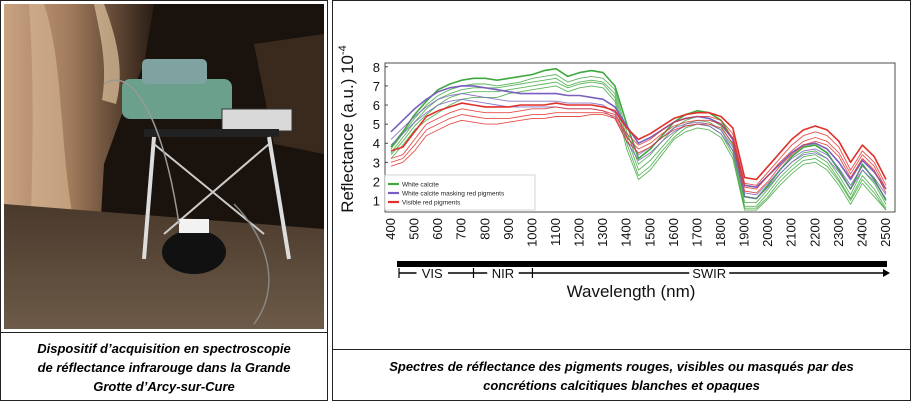 This screenshot has width=911, height=401. I want to click on x-tick-label: 1500, so click(649, 232).